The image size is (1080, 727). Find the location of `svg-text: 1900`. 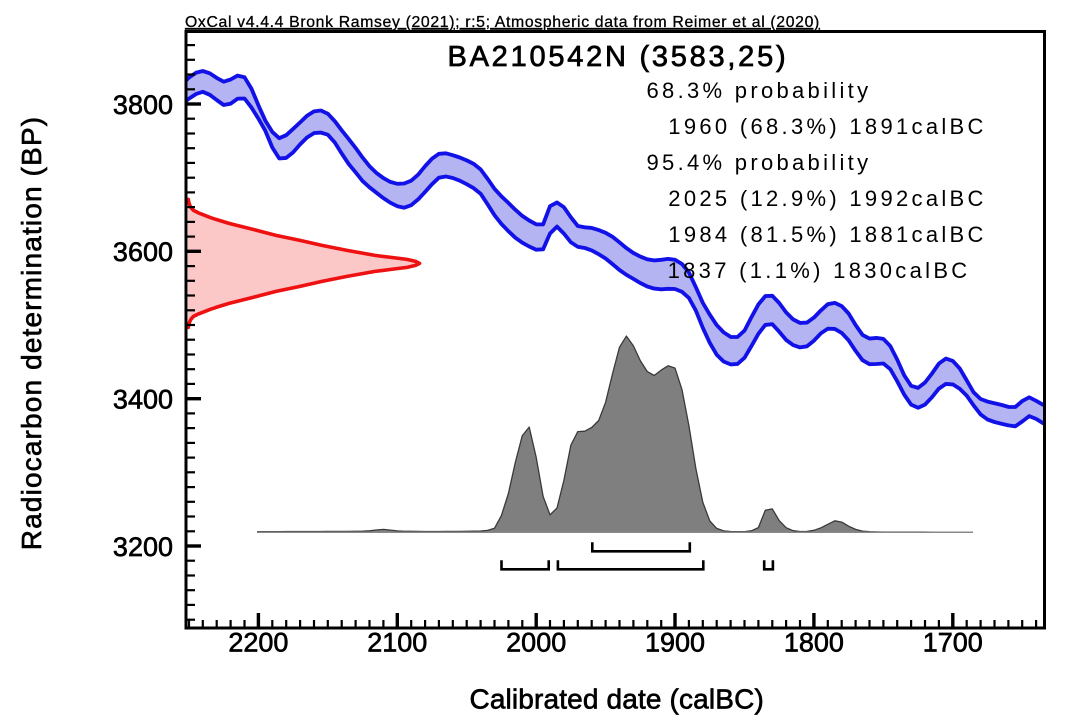

svg-text: 1900 is located at coordinates (675, 643).